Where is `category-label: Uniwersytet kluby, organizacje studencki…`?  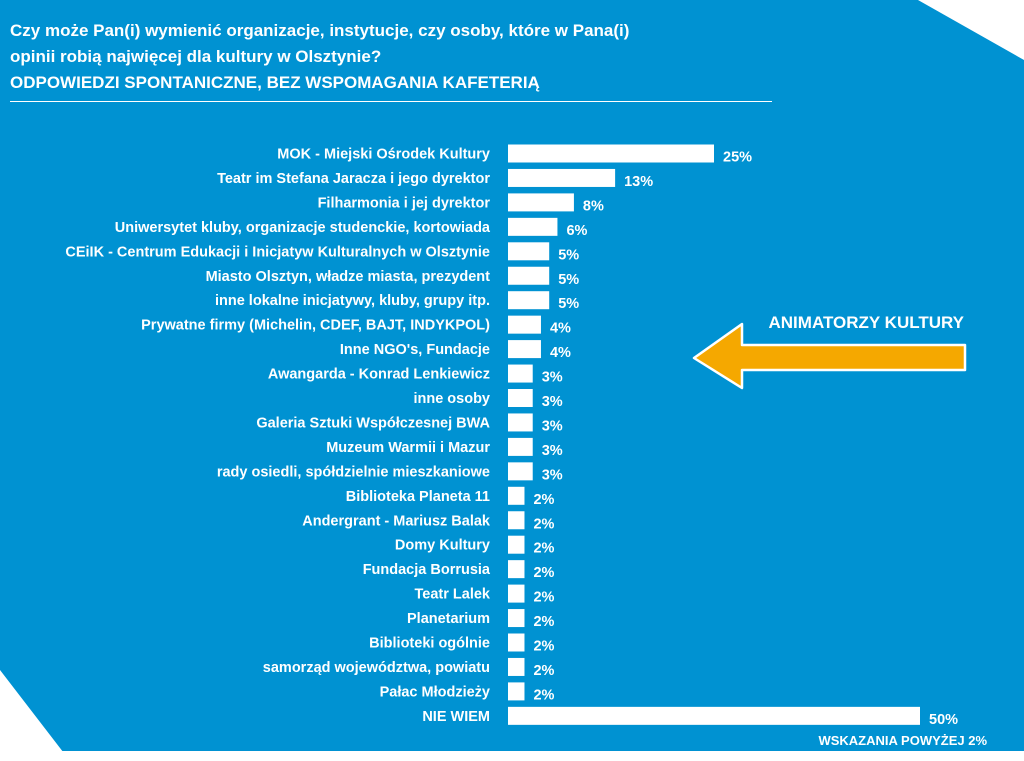 category-label: Uniwersytet kluby, organizacje studencki… is located at coordinates (303, 228).